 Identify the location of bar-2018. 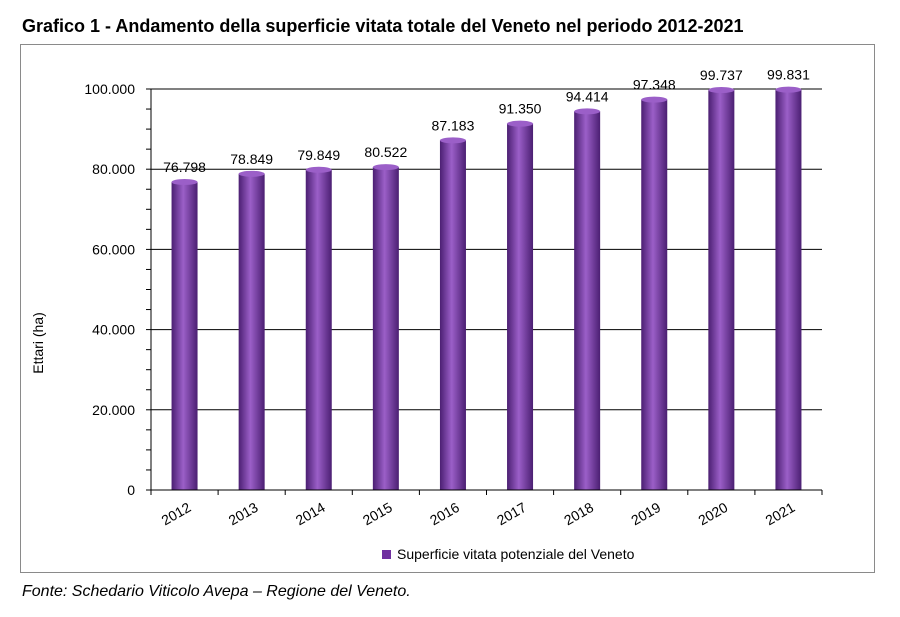
(587, 301).